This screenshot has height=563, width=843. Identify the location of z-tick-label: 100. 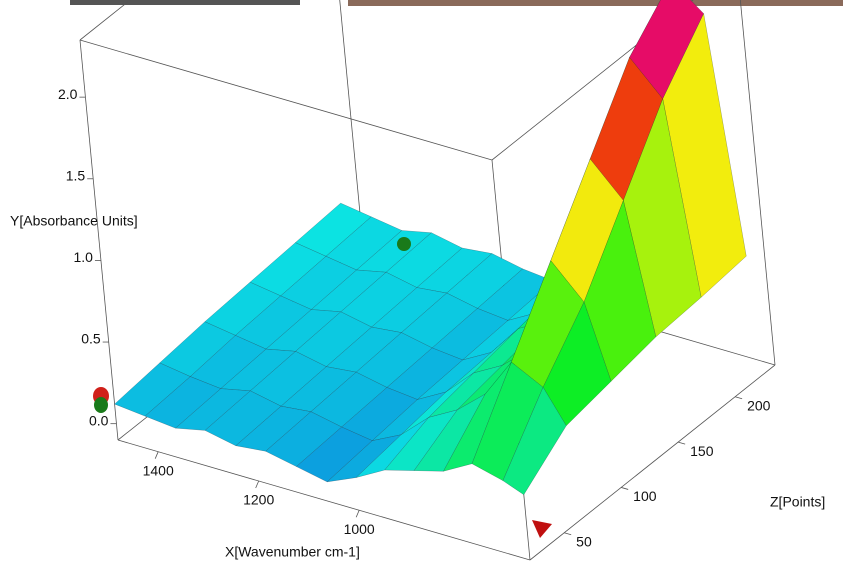
(645, 496).